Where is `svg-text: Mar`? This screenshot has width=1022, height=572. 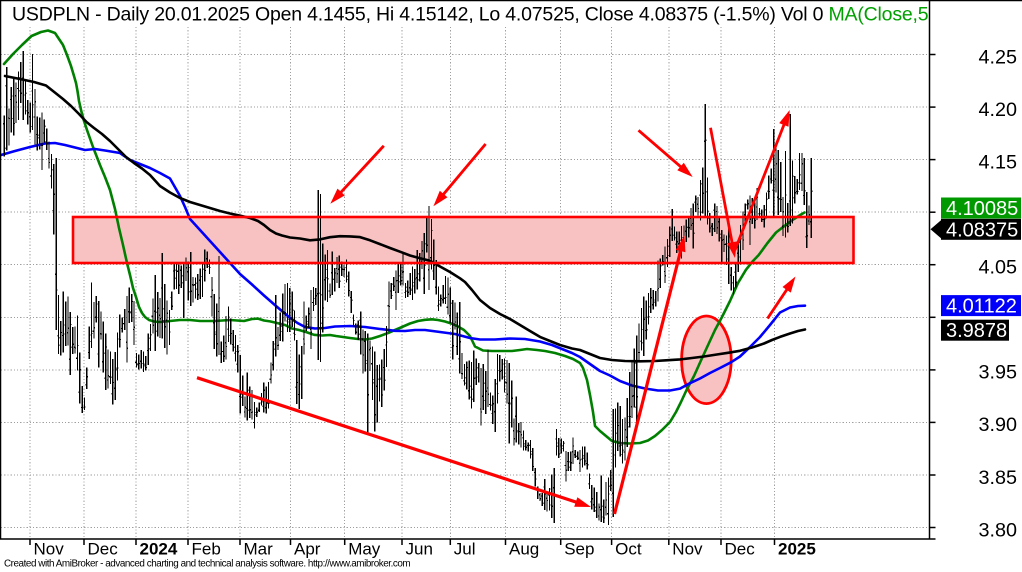 svg-text: Mar is located at coordinates (259, 549).